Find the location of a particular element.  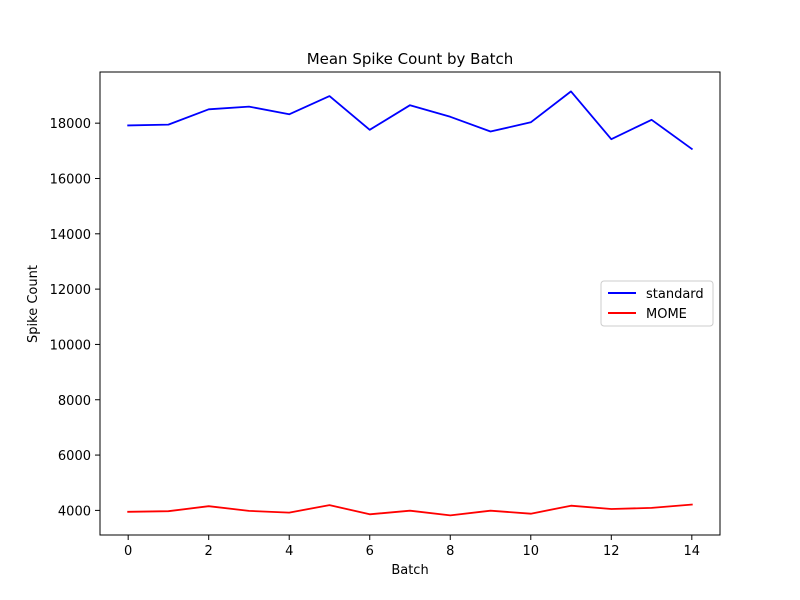

y-tick-label: 16000 is located at coordinates (70, 179).